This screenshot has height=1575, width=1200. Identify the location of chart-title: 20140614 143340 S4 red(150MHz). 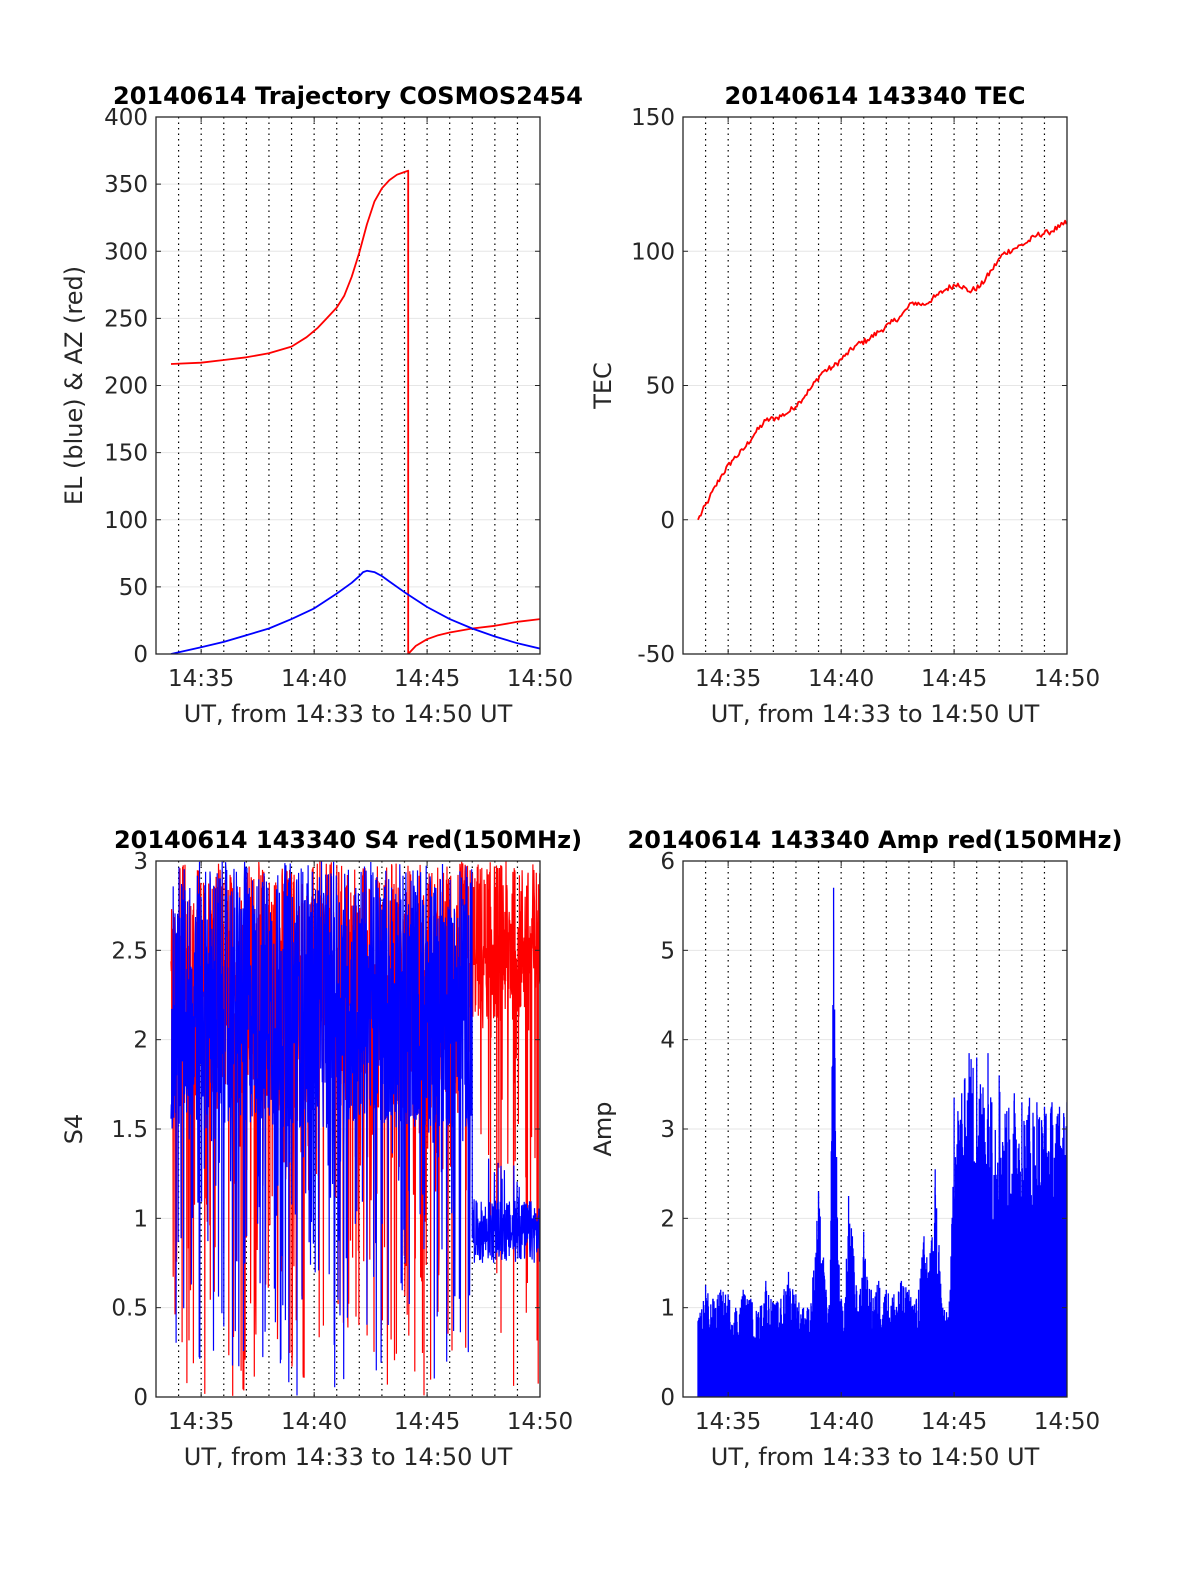
(348, 840).